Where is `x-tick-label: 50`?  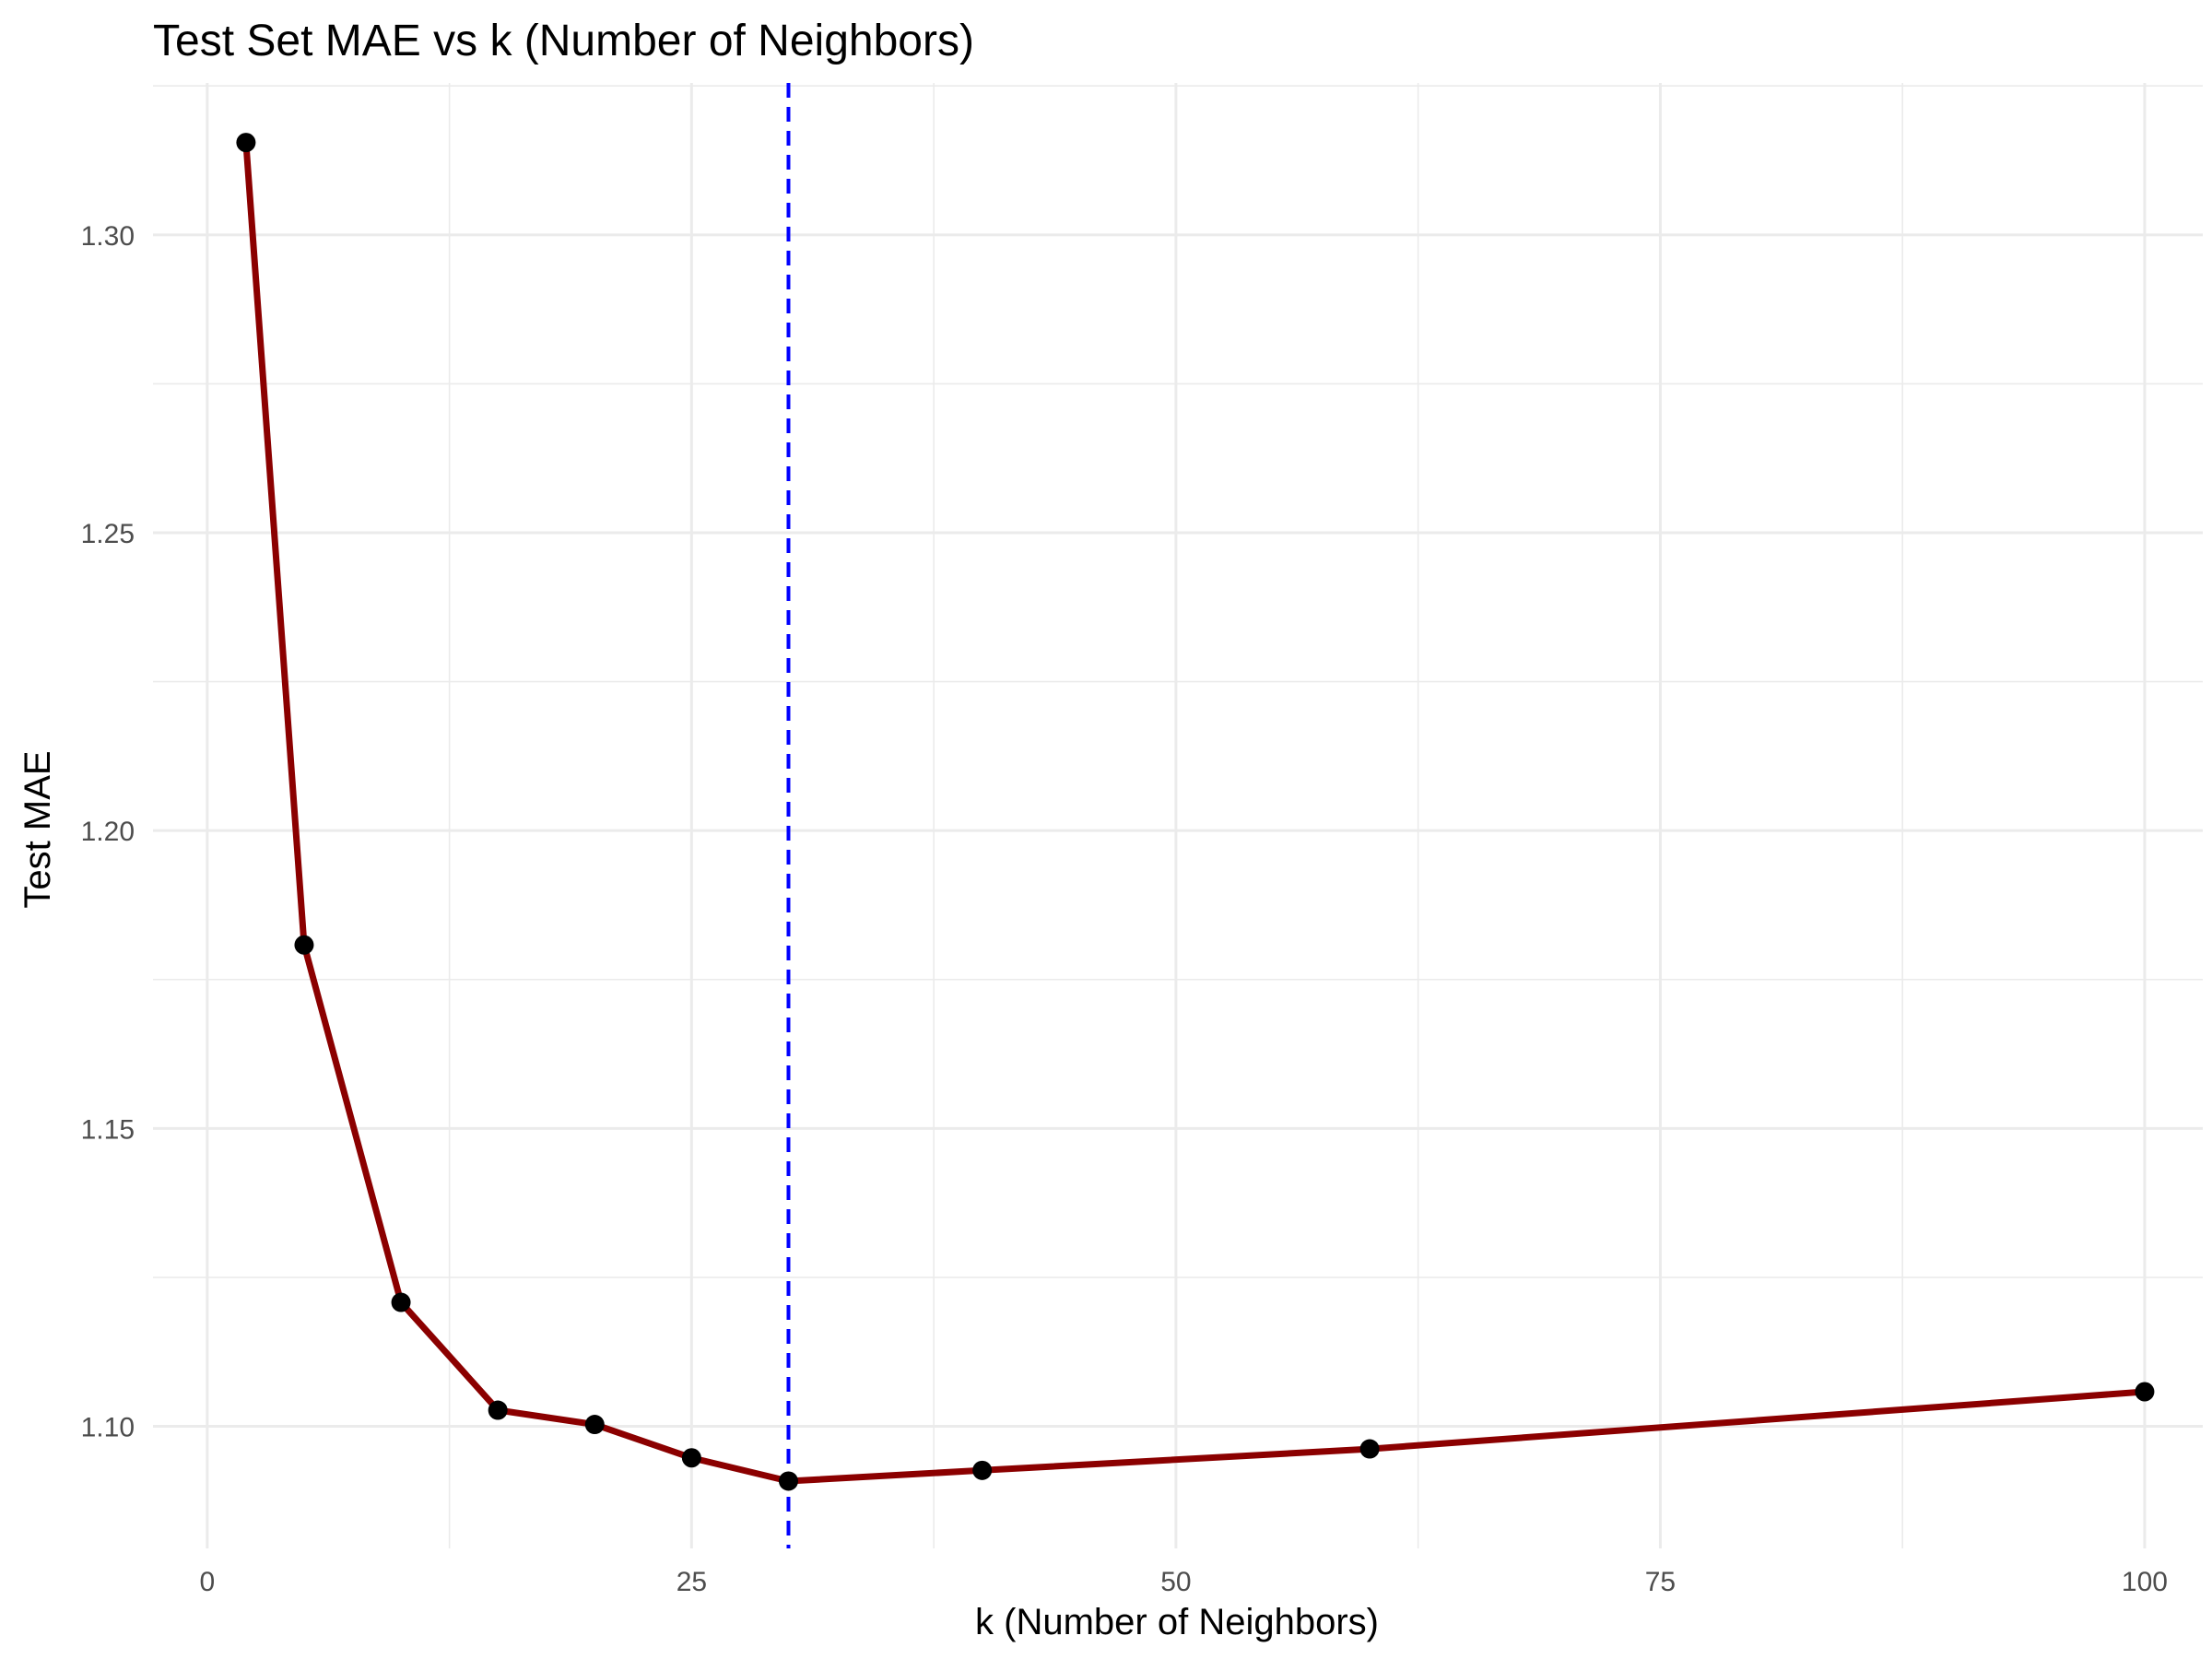 x-tick-label: 50 is located at coordinates (1175, 1582).